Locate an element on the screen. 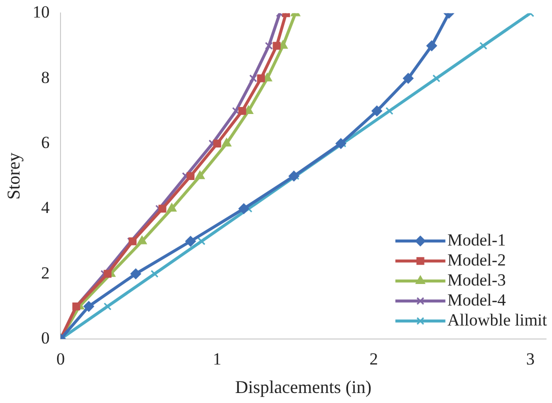 The image size is (552, 403). legend-label: Allowble limit is located at coordinates (497, 320).